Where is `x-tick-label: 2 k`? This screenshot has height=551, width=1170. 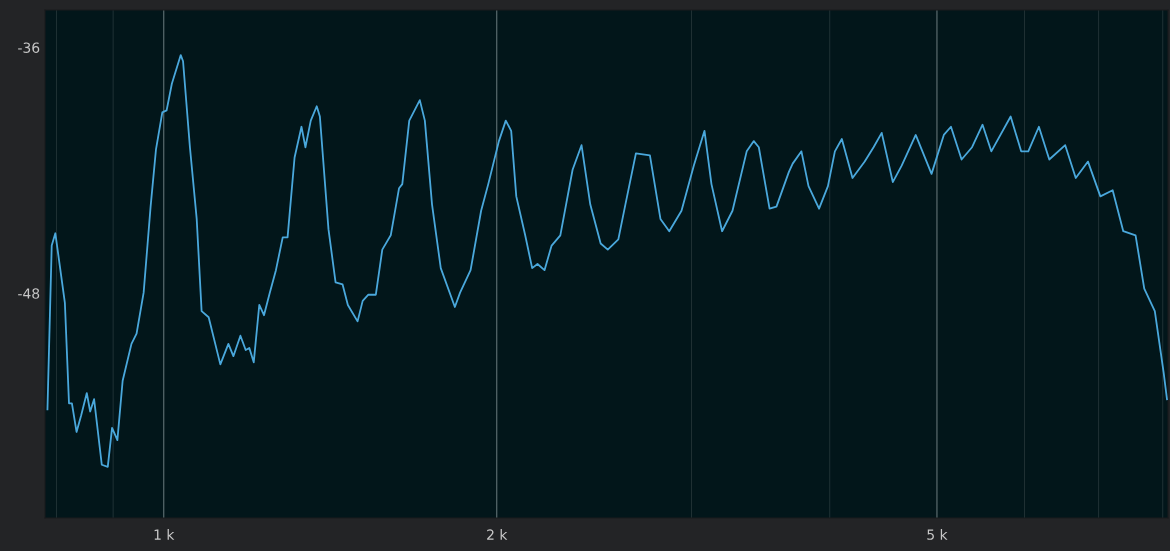
x-tick-label: 2 k is located at coordinates (497, 534).